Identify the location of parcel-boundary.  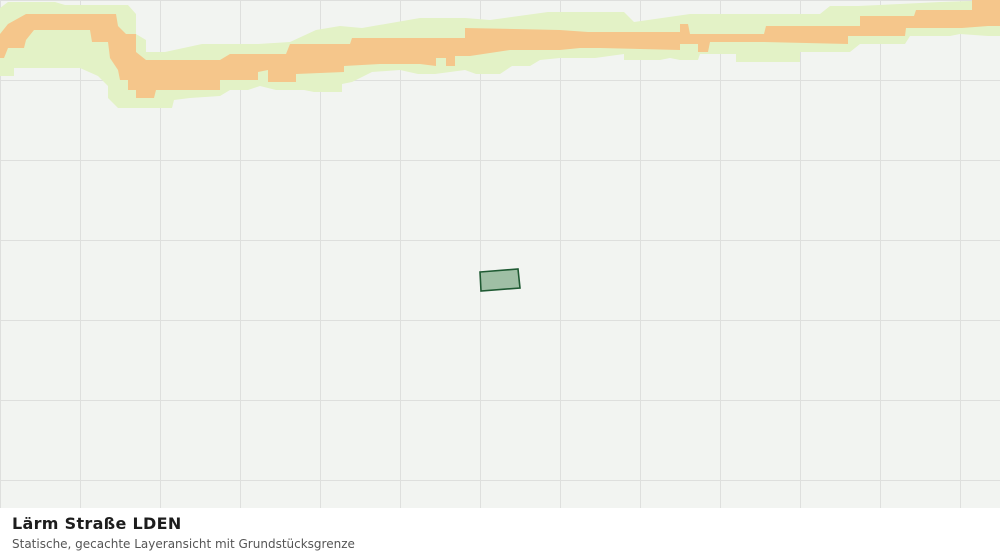
(500, 280).